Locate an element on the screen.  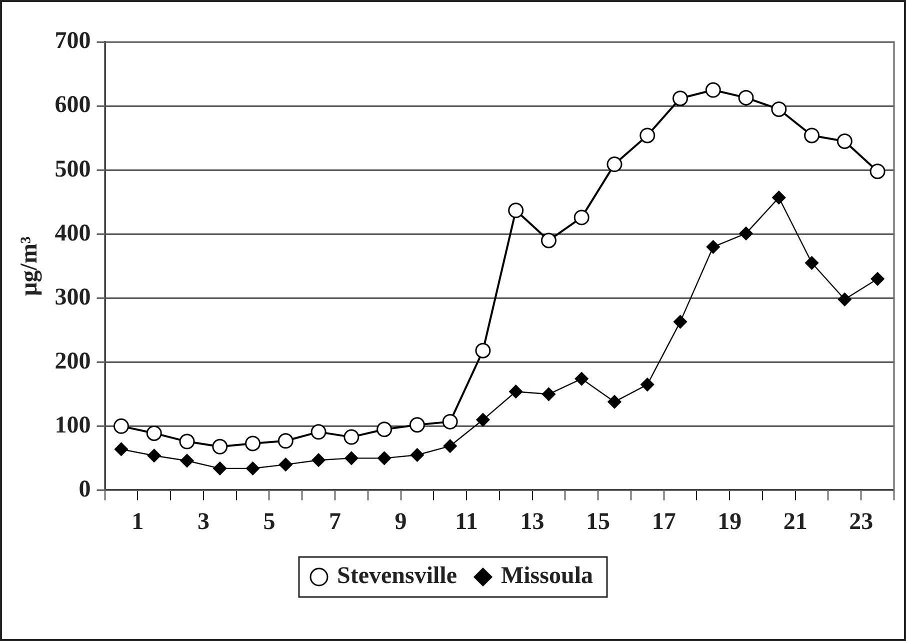
x-tick-label: 21 is located at coordinates (795, 521).